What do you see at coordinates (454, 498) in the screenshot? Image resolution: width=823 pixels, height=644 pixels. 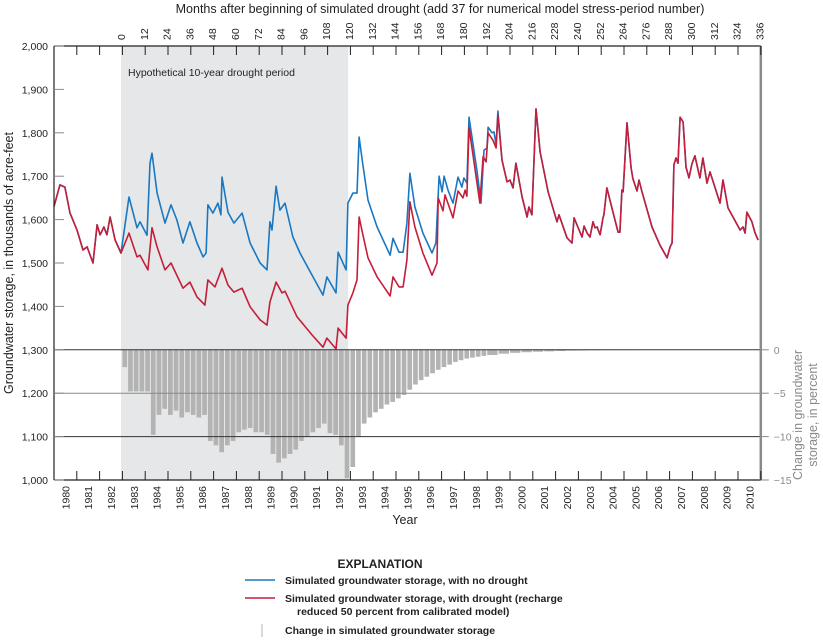 I see `x-tick-label: 1997` at bounding box center [454, 498].